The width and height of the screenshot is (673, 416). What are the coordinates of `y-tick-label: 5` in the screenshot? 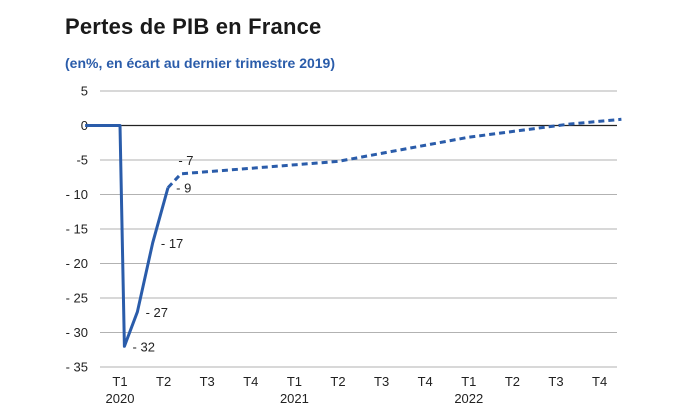 It's located at (84, 91).